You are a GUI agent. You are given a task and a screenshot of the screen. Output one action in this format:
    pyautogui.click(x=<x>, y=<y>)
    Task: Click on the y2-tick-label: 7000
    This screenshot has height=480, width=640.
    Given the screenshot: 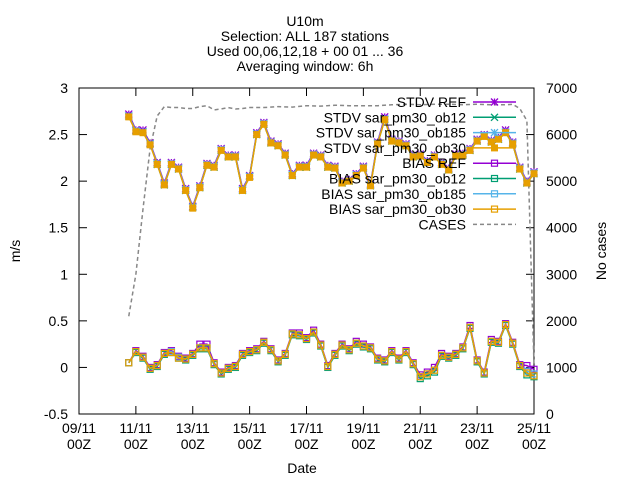 What is the action you would take?
    pyautogui.click(x=561, y=88)
    